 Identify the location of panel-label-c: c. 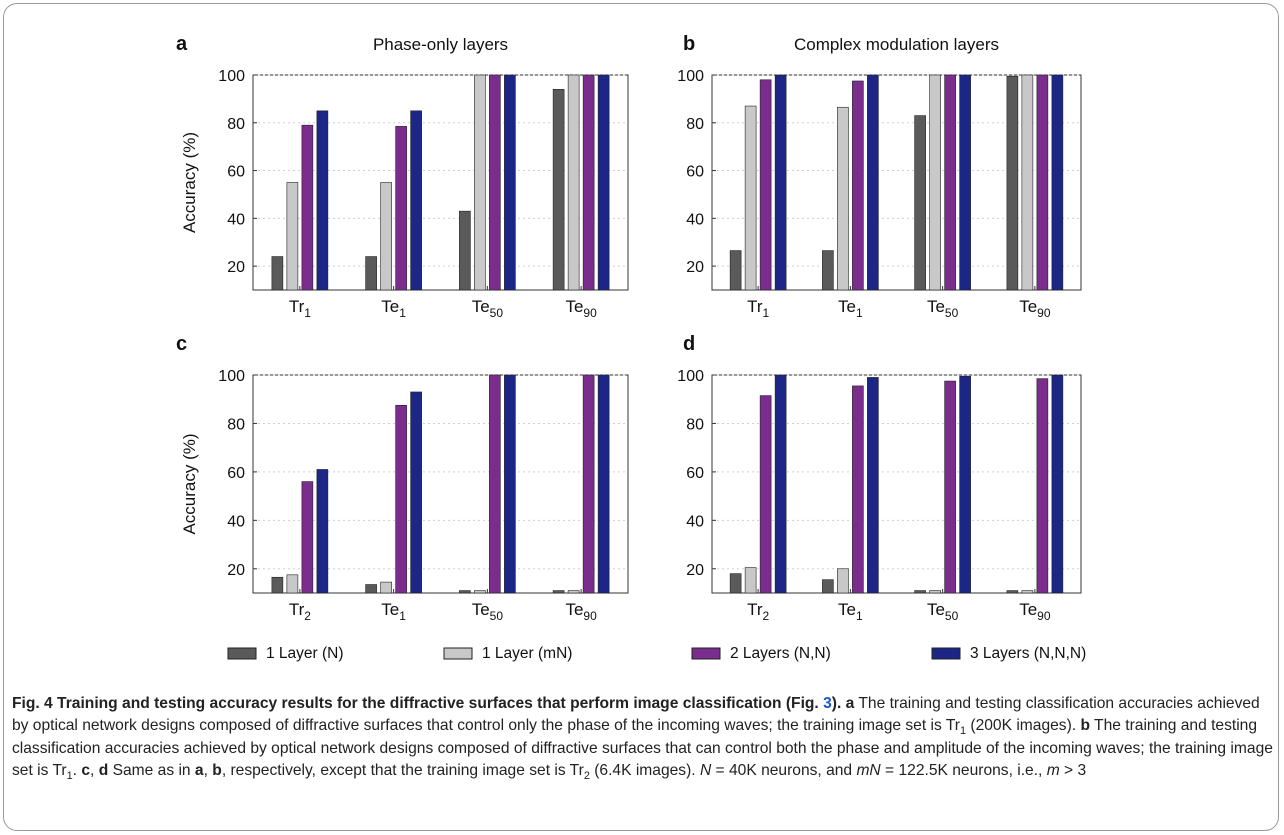
(181, 344).